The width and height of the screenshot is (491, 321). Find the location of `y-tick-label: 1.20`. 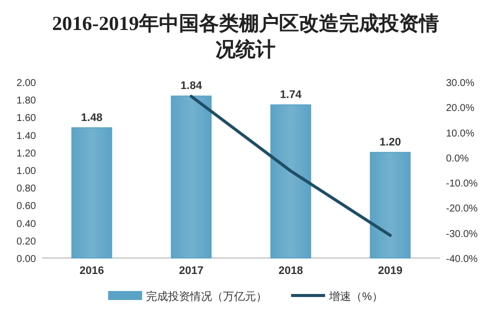

y-tick-label: 1.20 is located at coordinates (26, 154).